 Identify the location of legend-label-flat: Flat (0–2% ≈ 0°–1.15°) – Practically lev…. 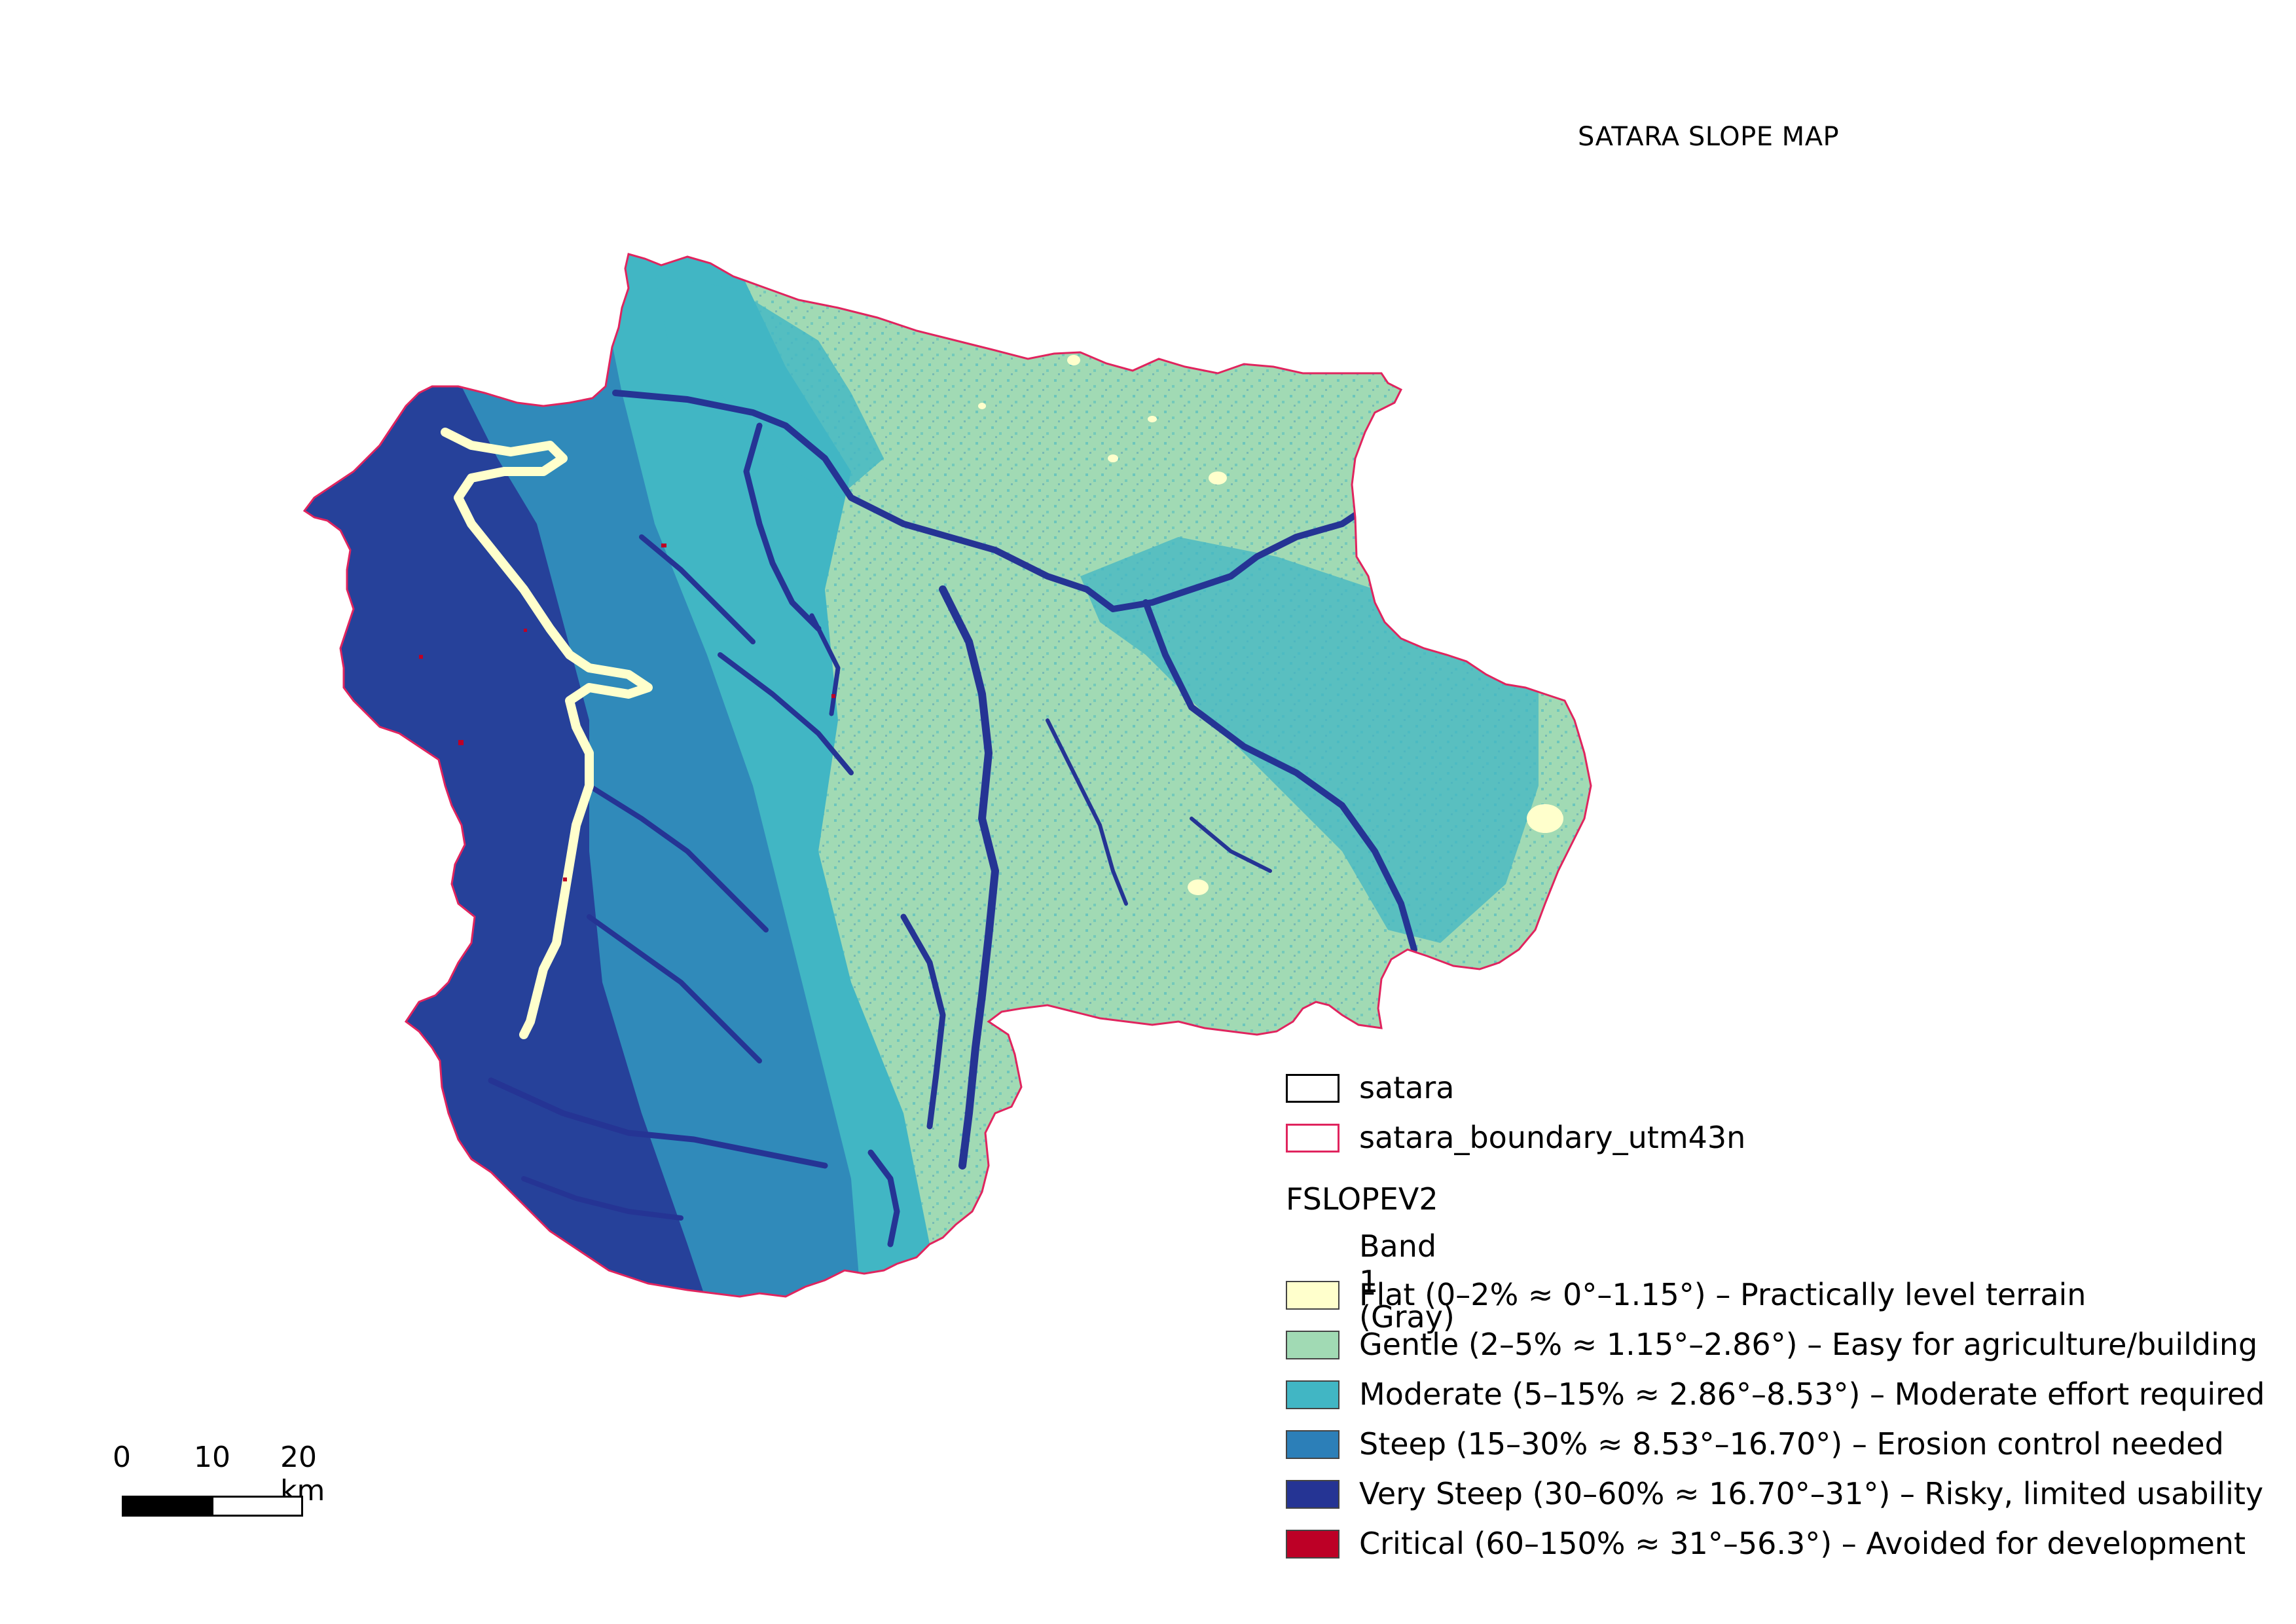
(1722, 1294).